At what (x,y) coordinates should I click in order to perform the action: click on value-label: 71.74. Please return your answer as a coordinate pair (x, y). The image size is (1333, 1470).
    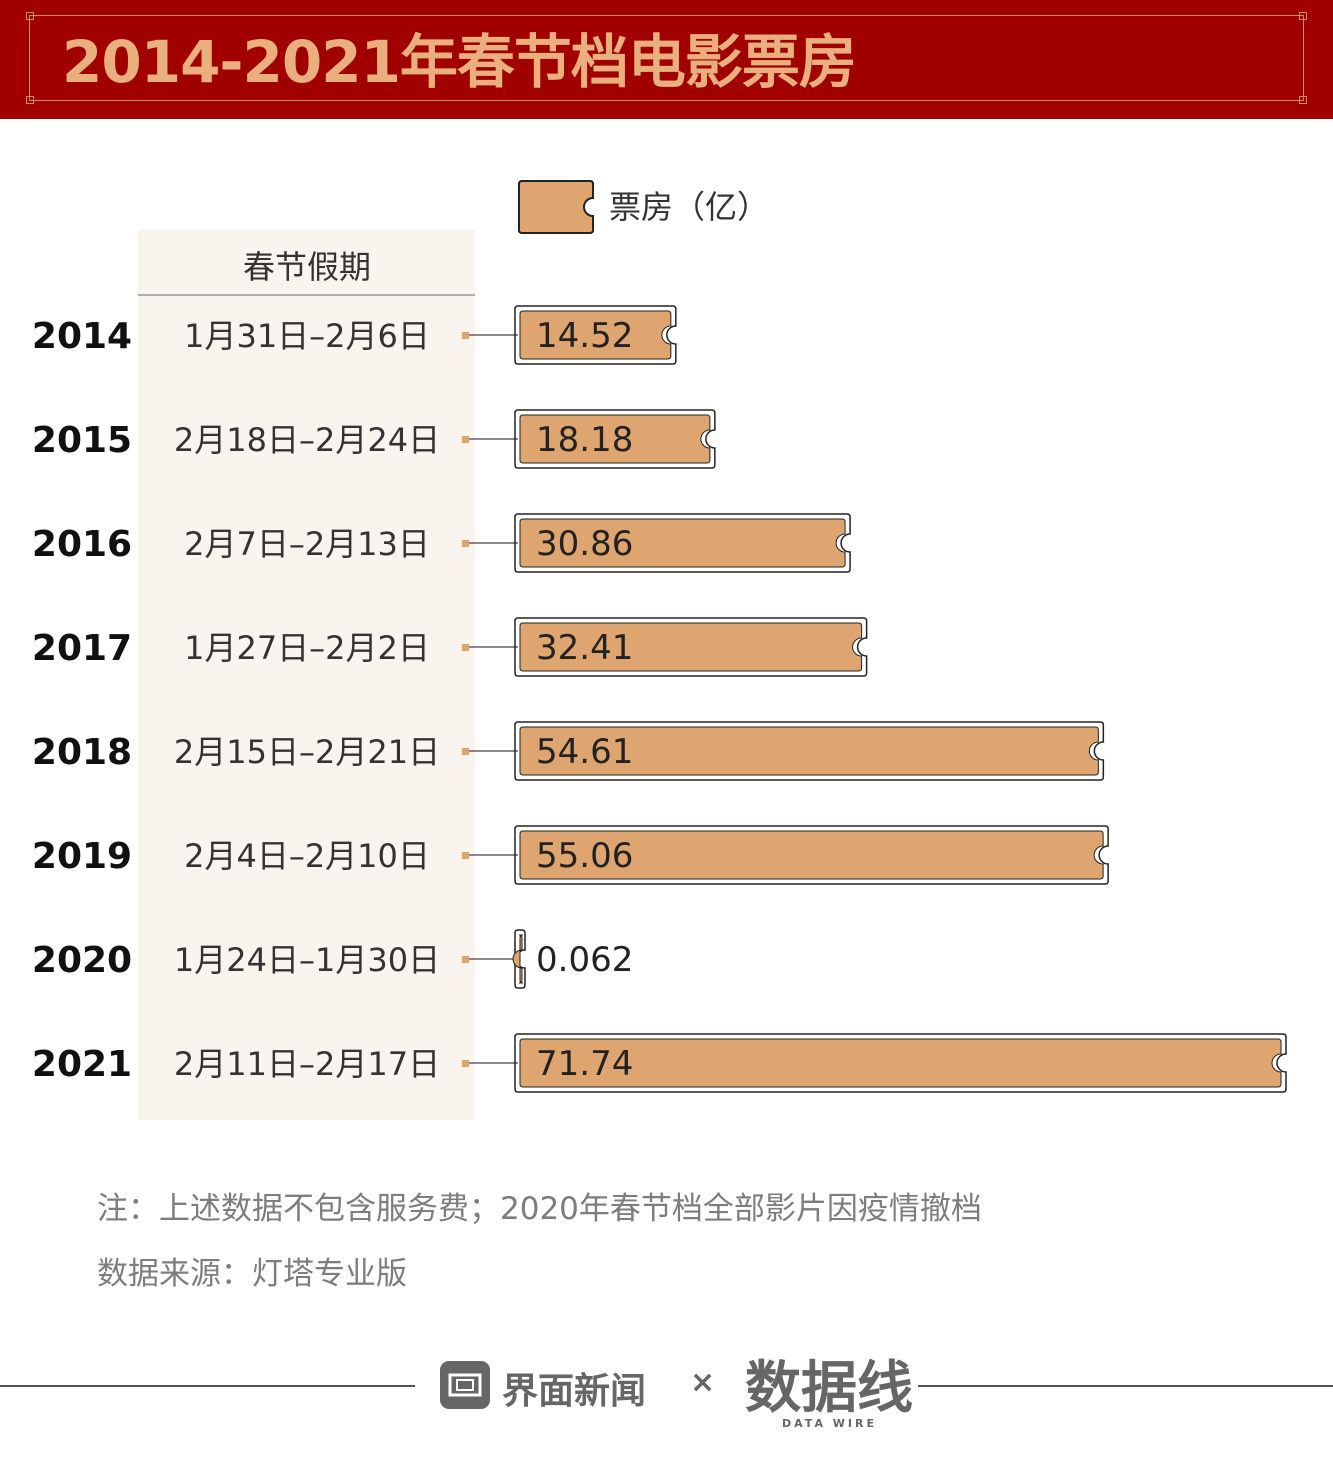
    Looking at the image, I should click on (584, 1064).